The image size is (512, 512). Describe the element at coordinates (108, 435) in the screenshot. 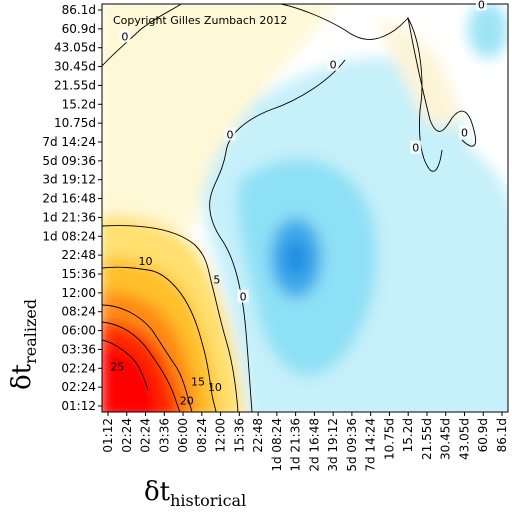

I see `x-tick-label: 01:12` at that location.